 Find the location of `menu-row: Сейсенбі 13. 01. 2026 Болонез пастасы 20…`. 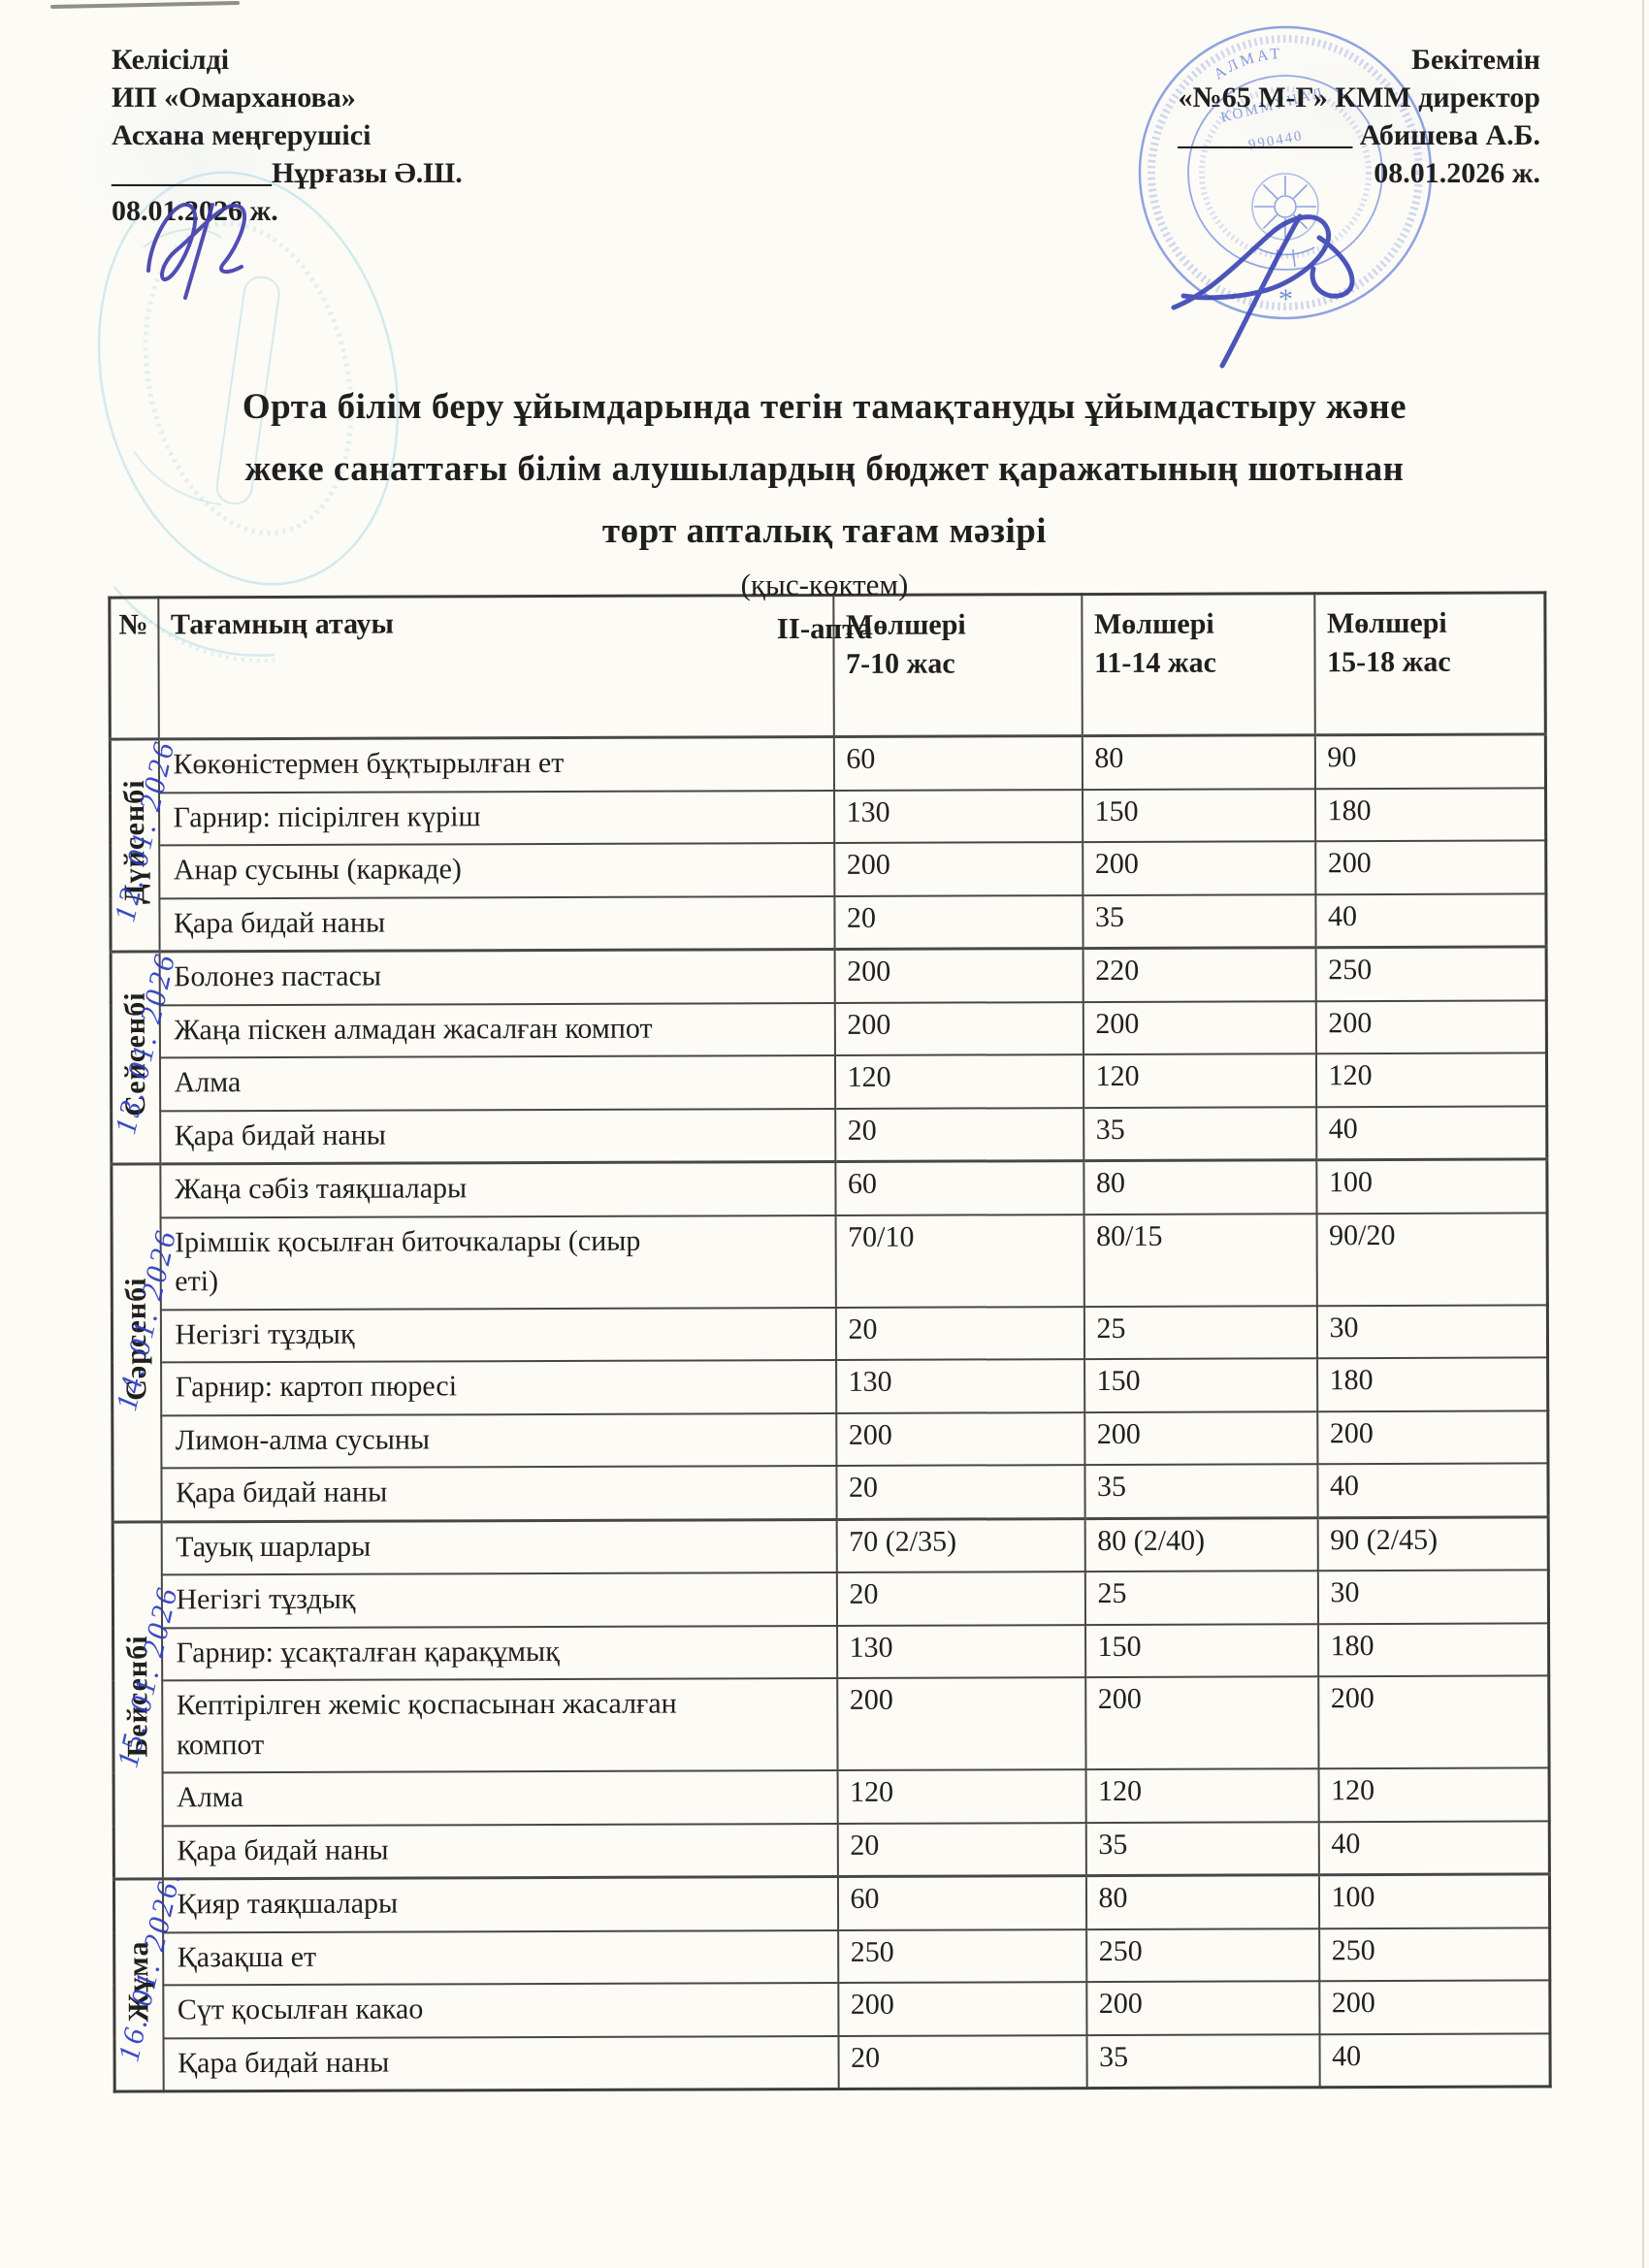

menu-row: Сейсенбі 13. 01. 2026 Болонез пастасы 20… is located at coordinates (827, 1055).